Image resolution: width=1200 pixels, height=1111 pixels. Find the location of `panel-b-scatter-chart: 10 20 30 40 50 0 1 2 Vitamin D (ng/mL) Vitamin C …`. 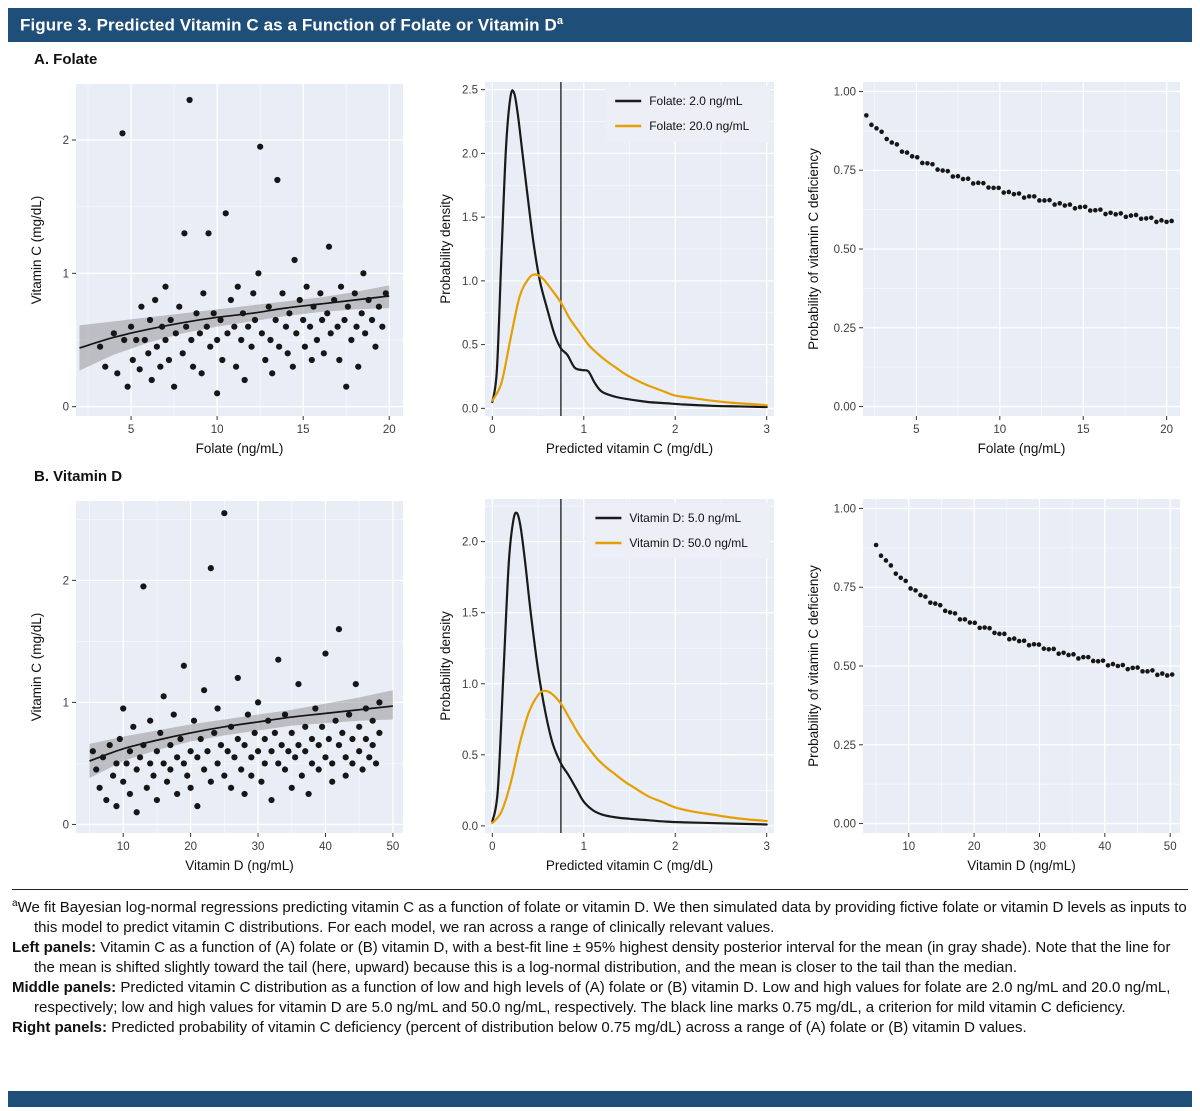

panel-b-scatter-chart: 10 20 30 40 50 0 1 2 Vitamin D (ng/mL) Vitamin C … is located at coordinates (216, 687).